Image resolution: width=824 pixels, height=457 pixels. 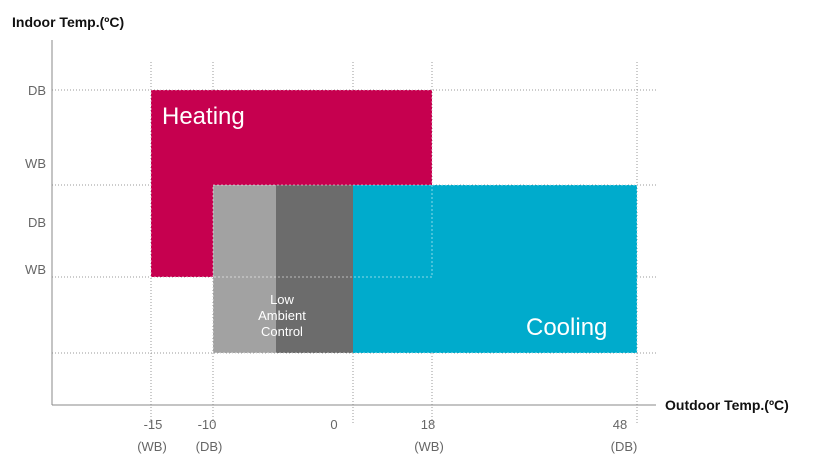 I want to click on x-axis-title: Outdoor Temp.(ºC), so click(x=727, y=405).